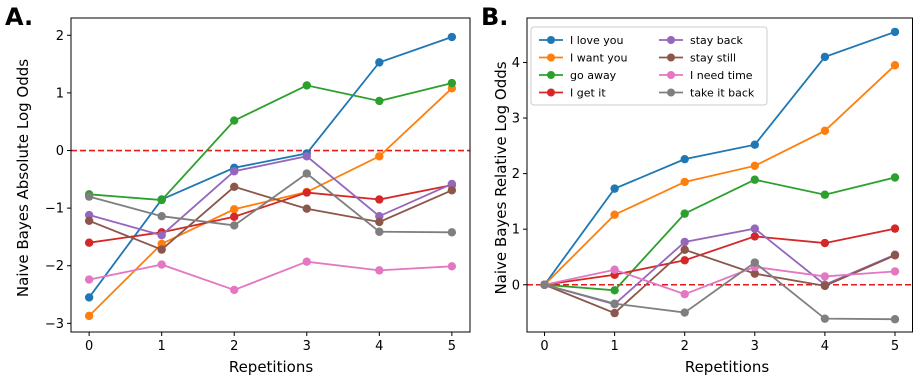 This screenshot has width=918, height=378. Describe the element at coordinates (544, 346) in the screenshot. I see `panel-b-x-tick-label: 0` at that location.